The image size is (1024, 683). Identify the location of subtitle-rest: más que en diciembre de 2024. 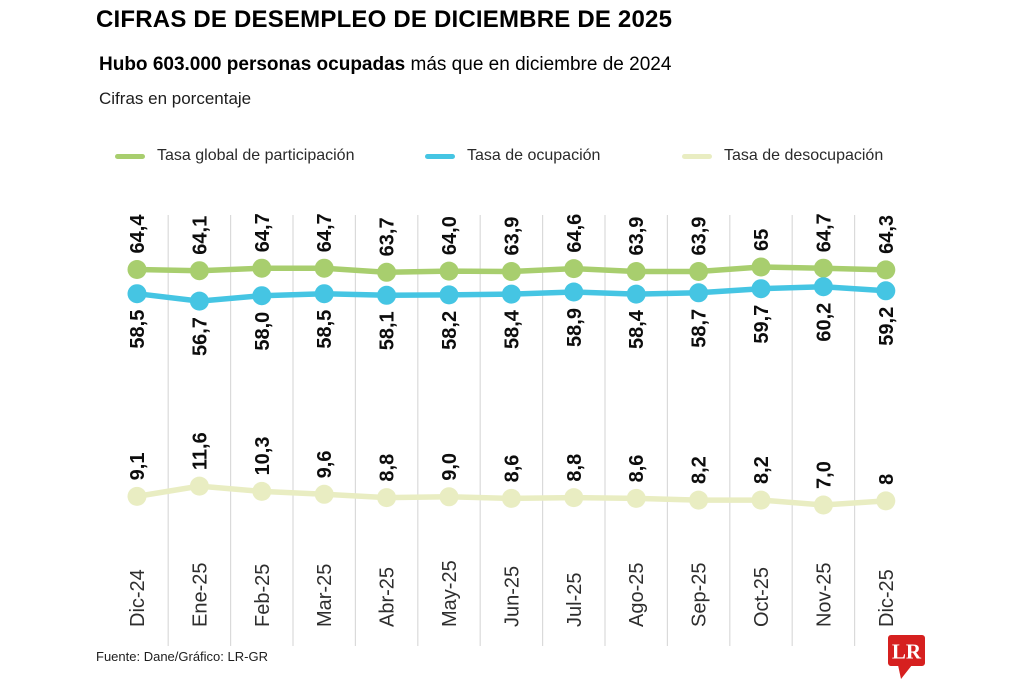
(538, 64).